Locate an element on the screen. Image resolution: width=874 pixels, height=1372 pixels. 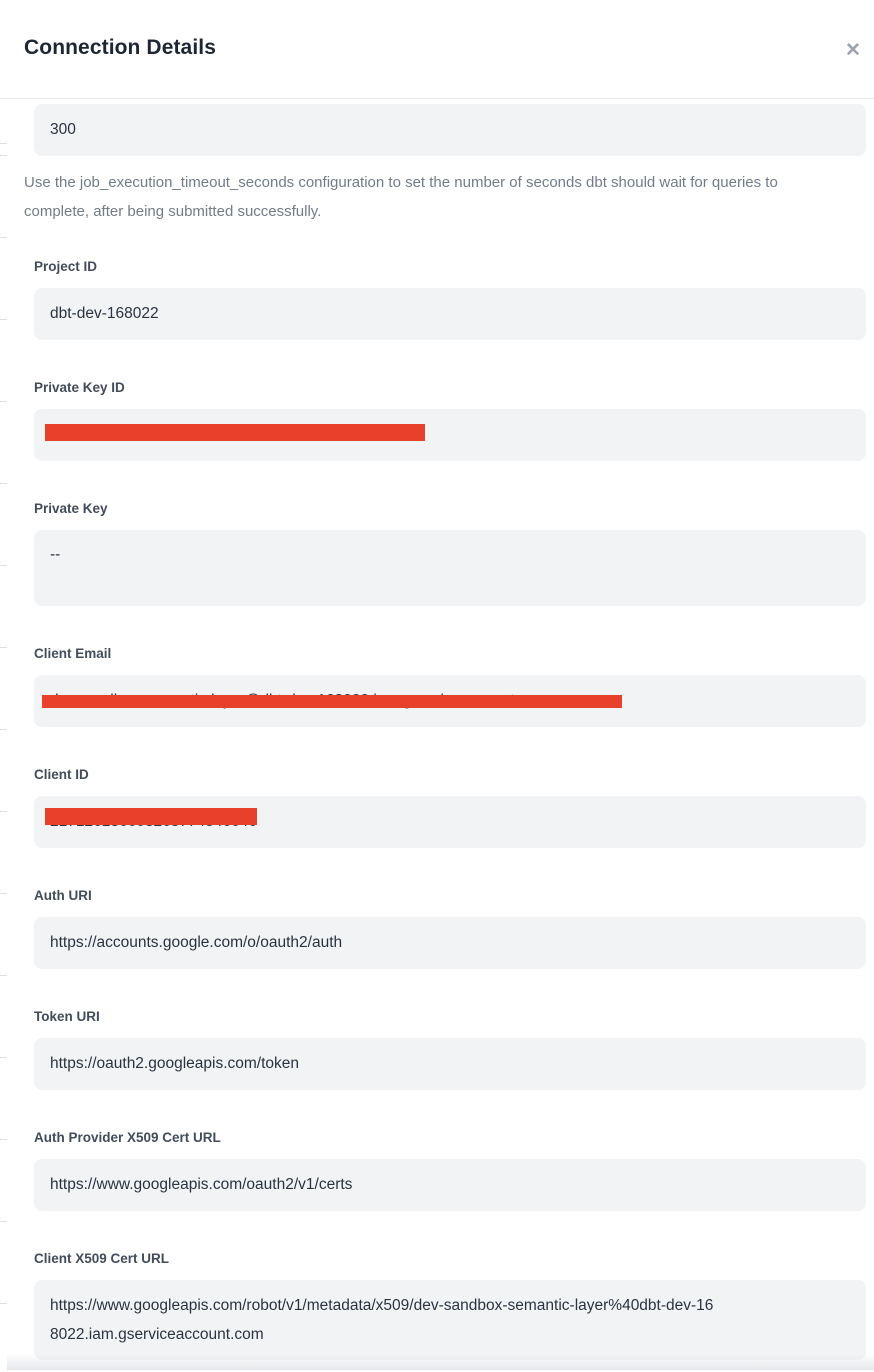
auth-uri-label: Auth URI is located at coordinates (63, 895).